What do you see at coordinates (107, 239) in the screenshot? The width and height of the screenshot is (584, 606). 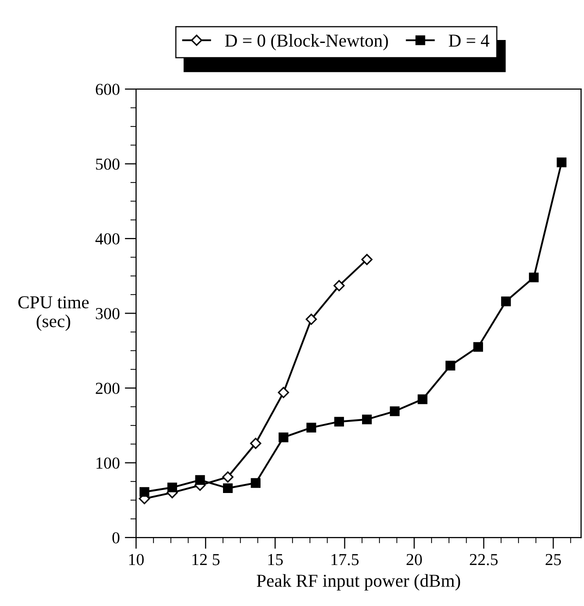 I see `y-tick-label: 400` at bounding box center [107, 239].